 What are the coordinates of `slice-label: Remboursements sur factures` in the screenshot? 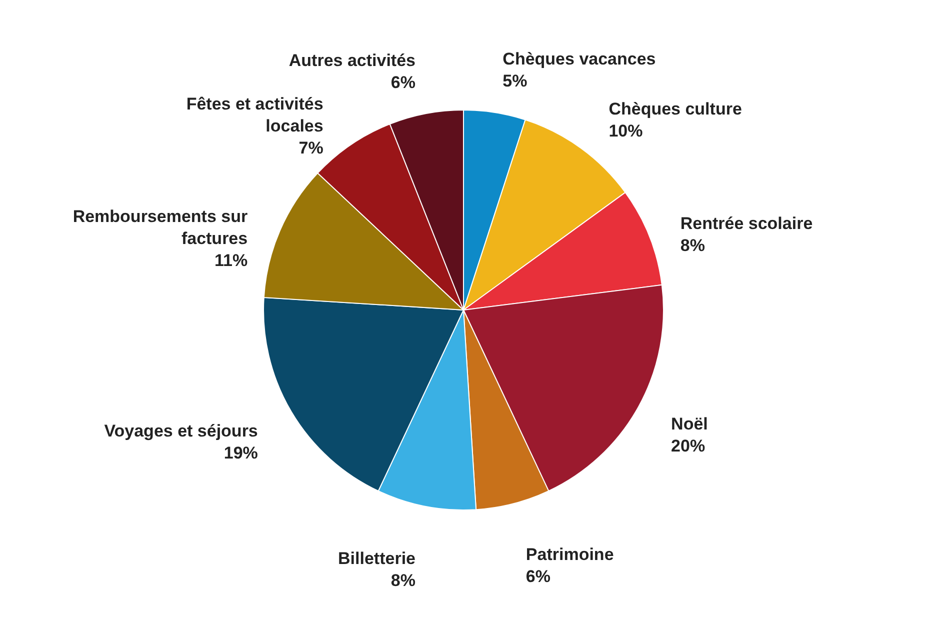 It's located at (160, 227).